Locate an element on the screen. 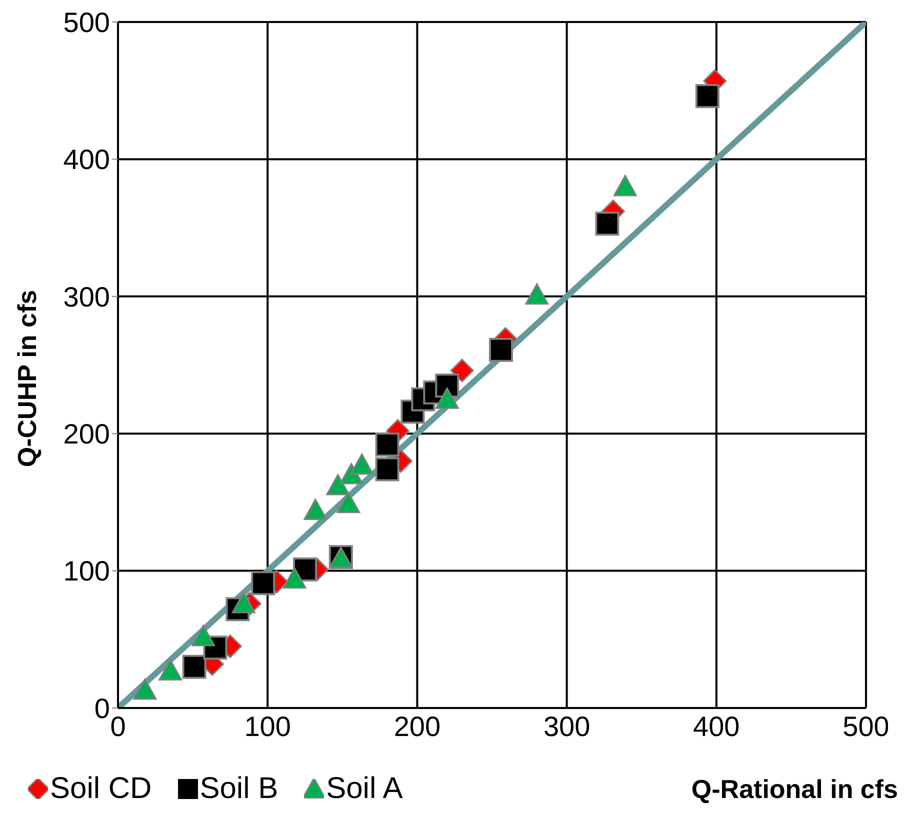 The image size is (907, 827). legend-label: Soil B is located at coordinates (239, 789).